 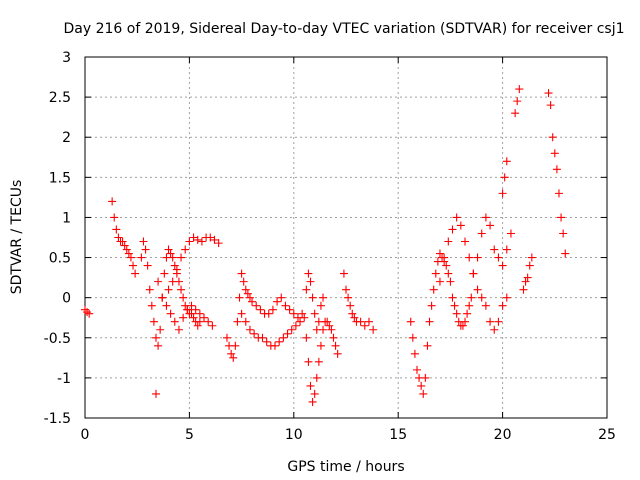 What do you see at coordinates (66, 299) in the screenshot?
I see `y-tick-label: 0` at bounding box center [66, 299].